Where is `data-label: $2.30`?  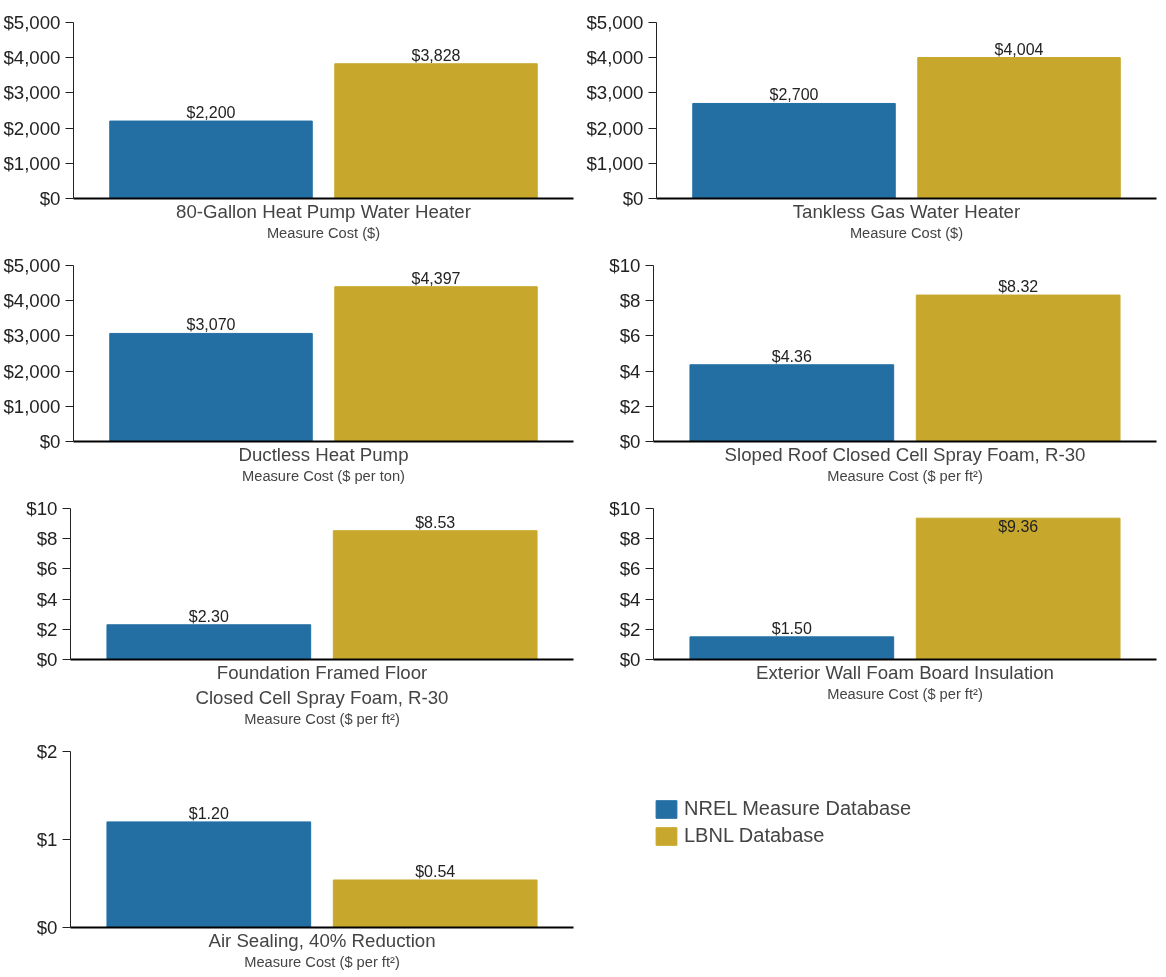 data-label: $2.30 is located at coordinates (208, 616).